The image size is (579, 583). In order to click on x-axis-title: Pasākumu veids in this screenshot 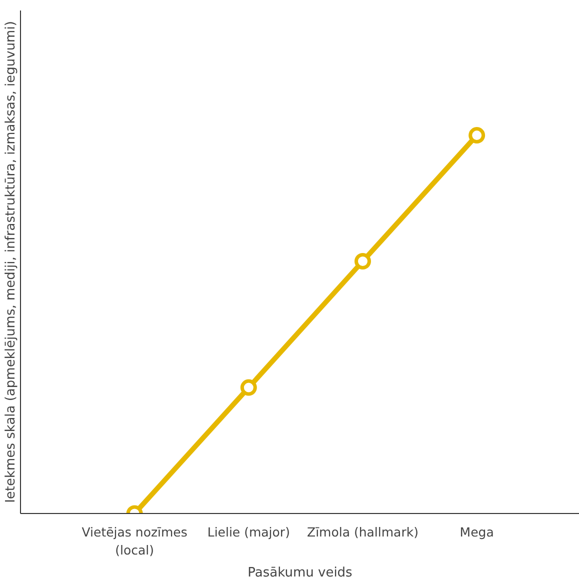, I will do `click(300, 573)`.